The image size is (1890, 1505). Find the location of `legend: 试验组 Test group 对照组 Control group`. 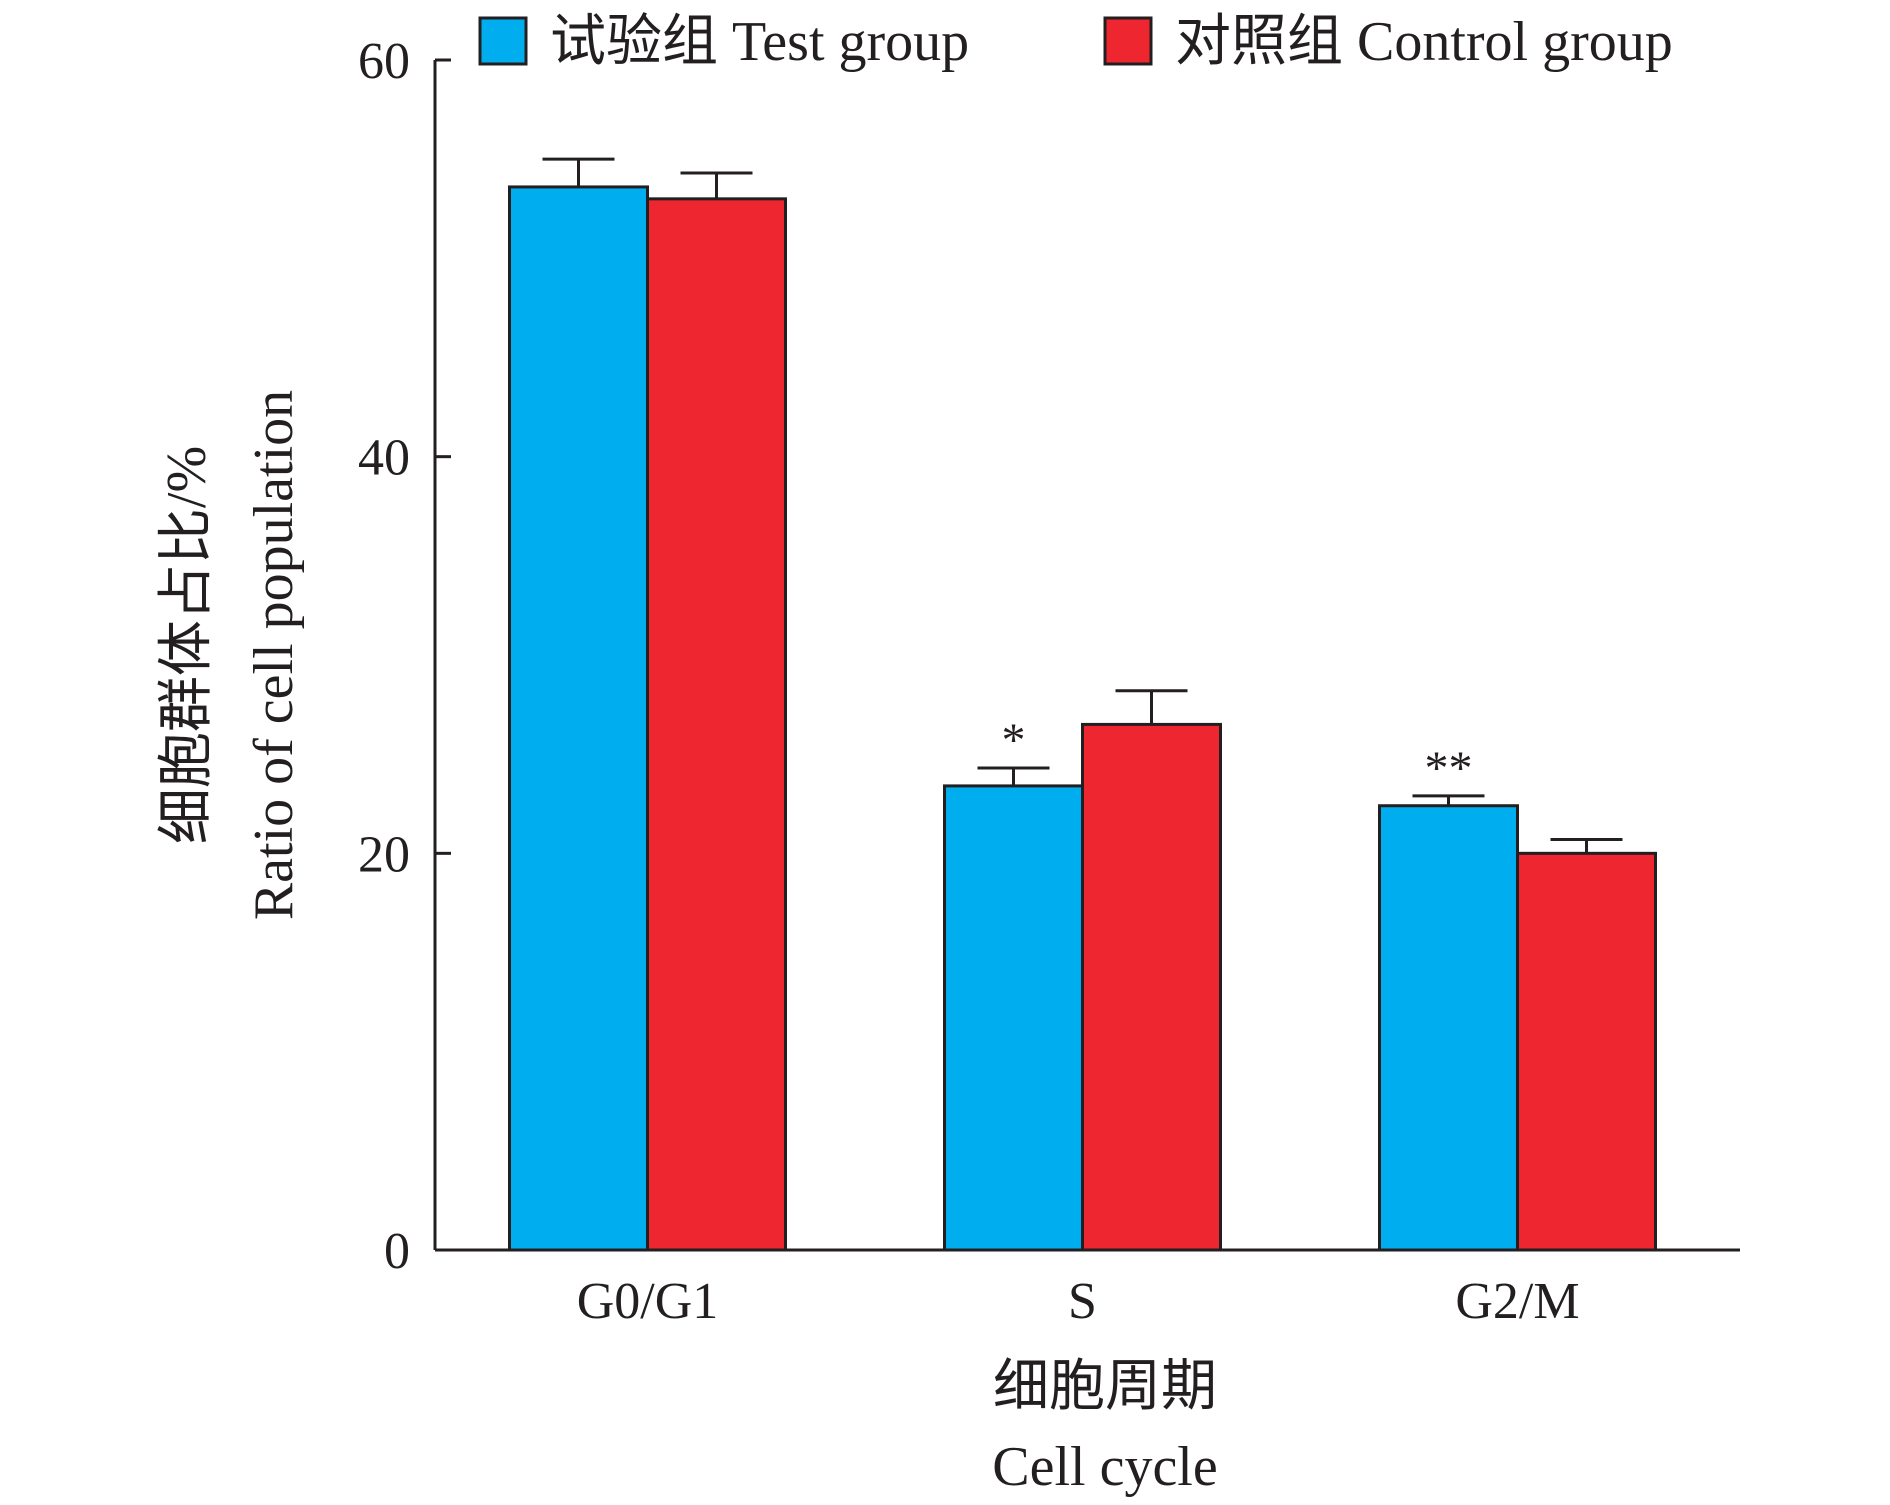

legend: 试验组 Test group 对照组 Control group is located at coordinates (1075, 42).